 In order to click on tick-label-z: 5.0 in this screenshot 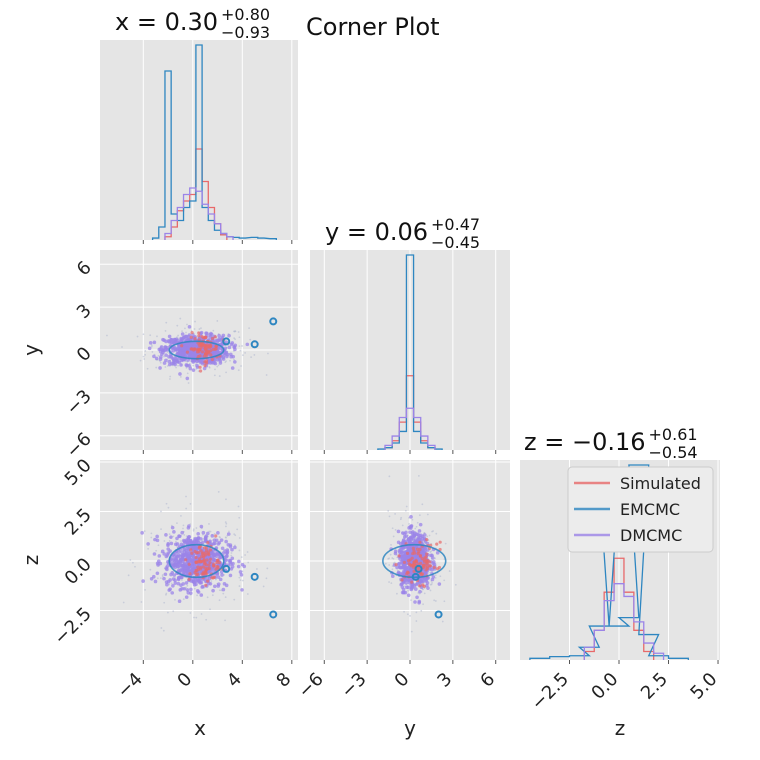, I will do `click(78, 472)`.